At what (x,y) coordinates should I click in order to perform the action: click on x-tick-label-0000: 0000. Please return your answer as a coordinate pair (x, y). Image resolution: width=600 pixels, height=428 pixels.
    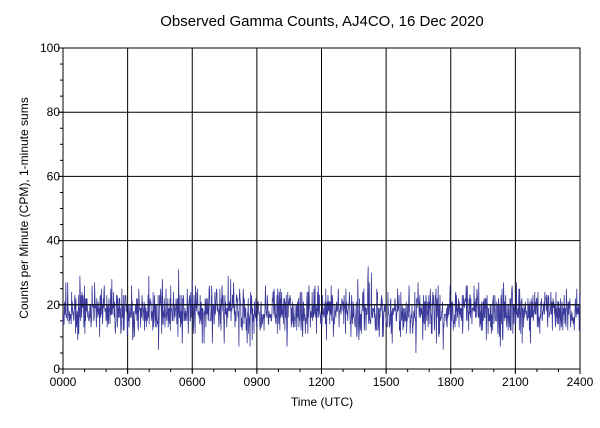
    Looking at the image, I should click on (63, 382).